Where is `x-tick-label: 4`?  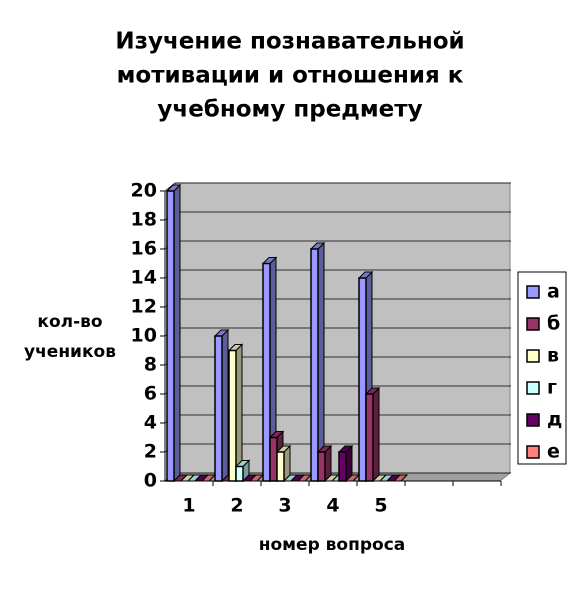
x-tick-label: 4 is located at coordinates (332, 506).